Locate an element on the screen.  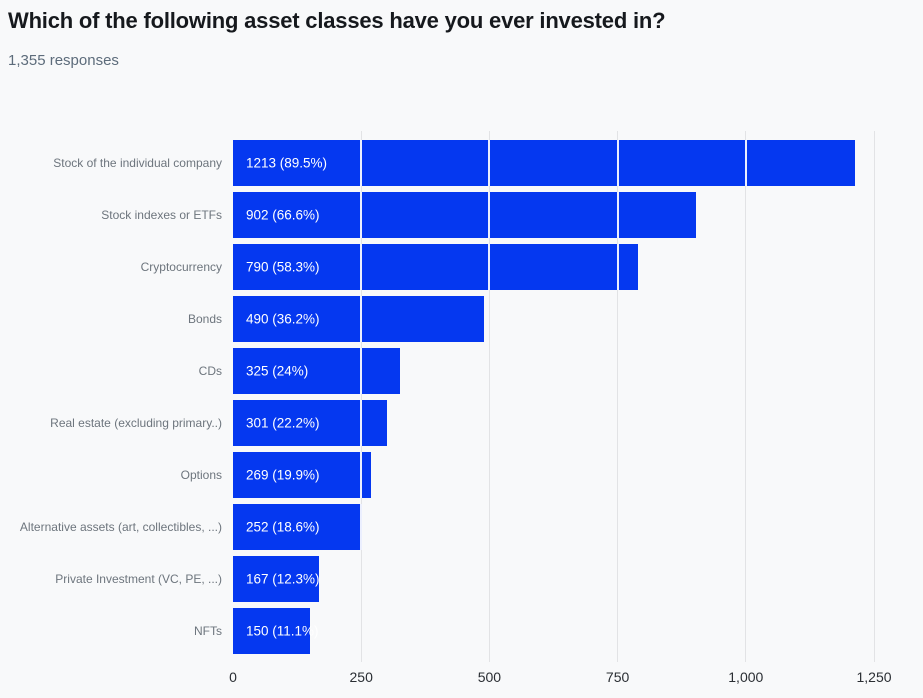
bar-value-label: 301 (22.2%) is located at coordinates (283, 423).